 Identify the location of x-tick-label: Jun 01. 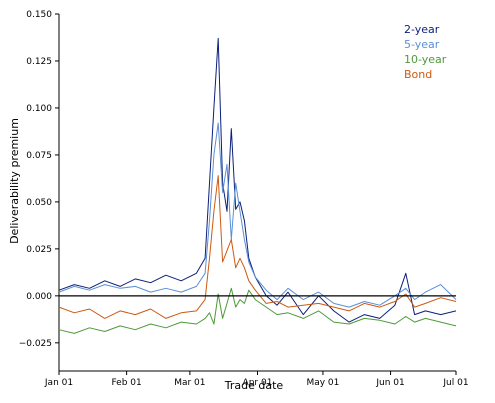
(389, 383).